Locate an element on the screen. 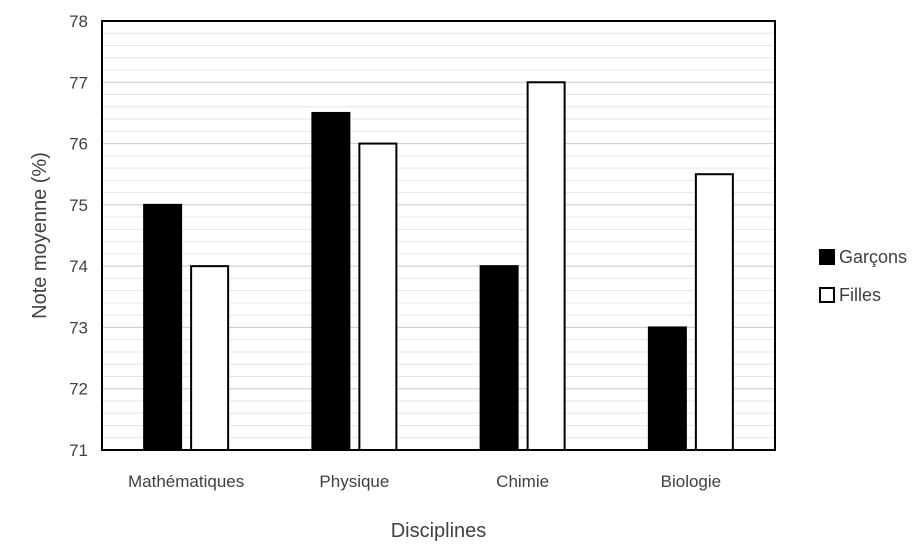 The height and width of the screenshot is (544, 920). y-tick-label: 75 is located at coordinates (78, 205).